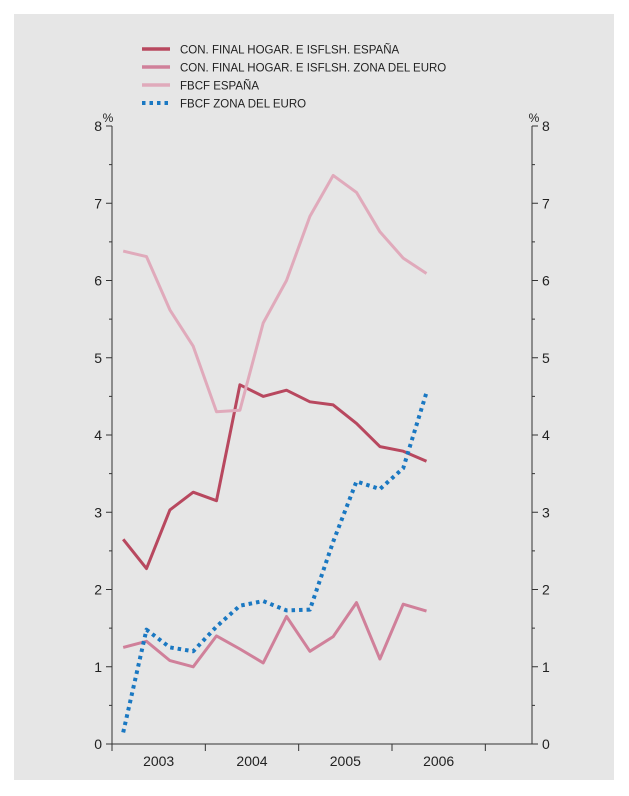  What do you see at coordinates (219, 86) in the screenshot?
I see `legend-label-3: FBCF ESPAÑA` at bounding box center [219, 86].